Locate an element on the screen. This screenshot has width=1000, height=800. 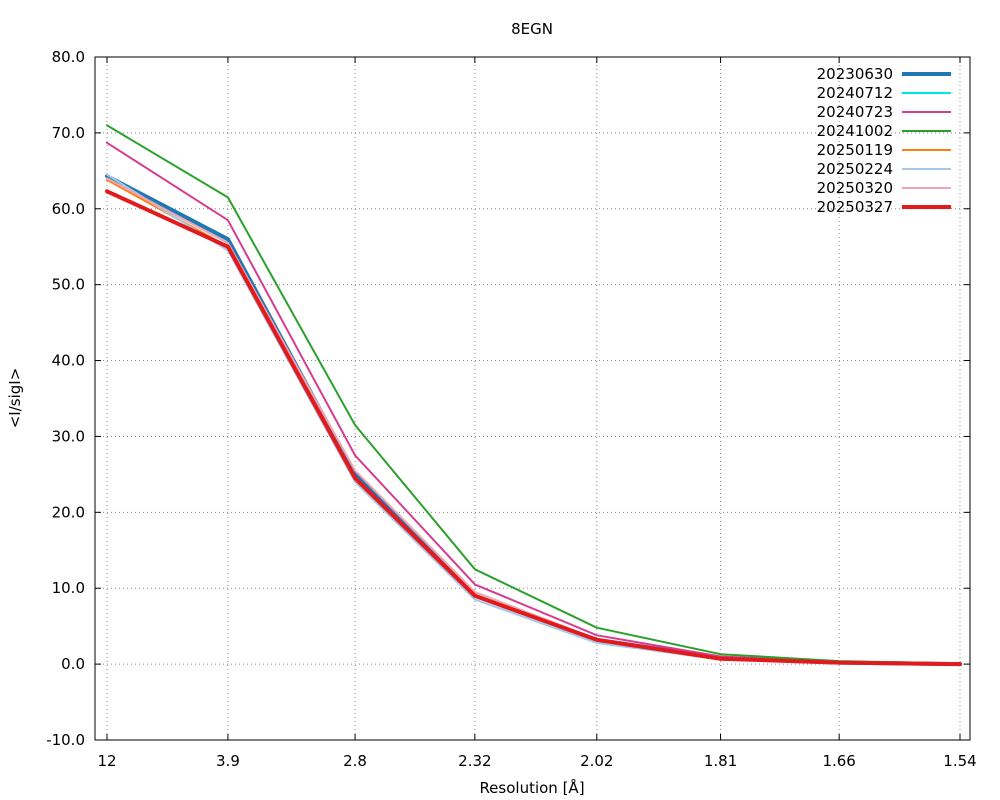
legend-label: 20240712 is located at coordinates (855, 93).